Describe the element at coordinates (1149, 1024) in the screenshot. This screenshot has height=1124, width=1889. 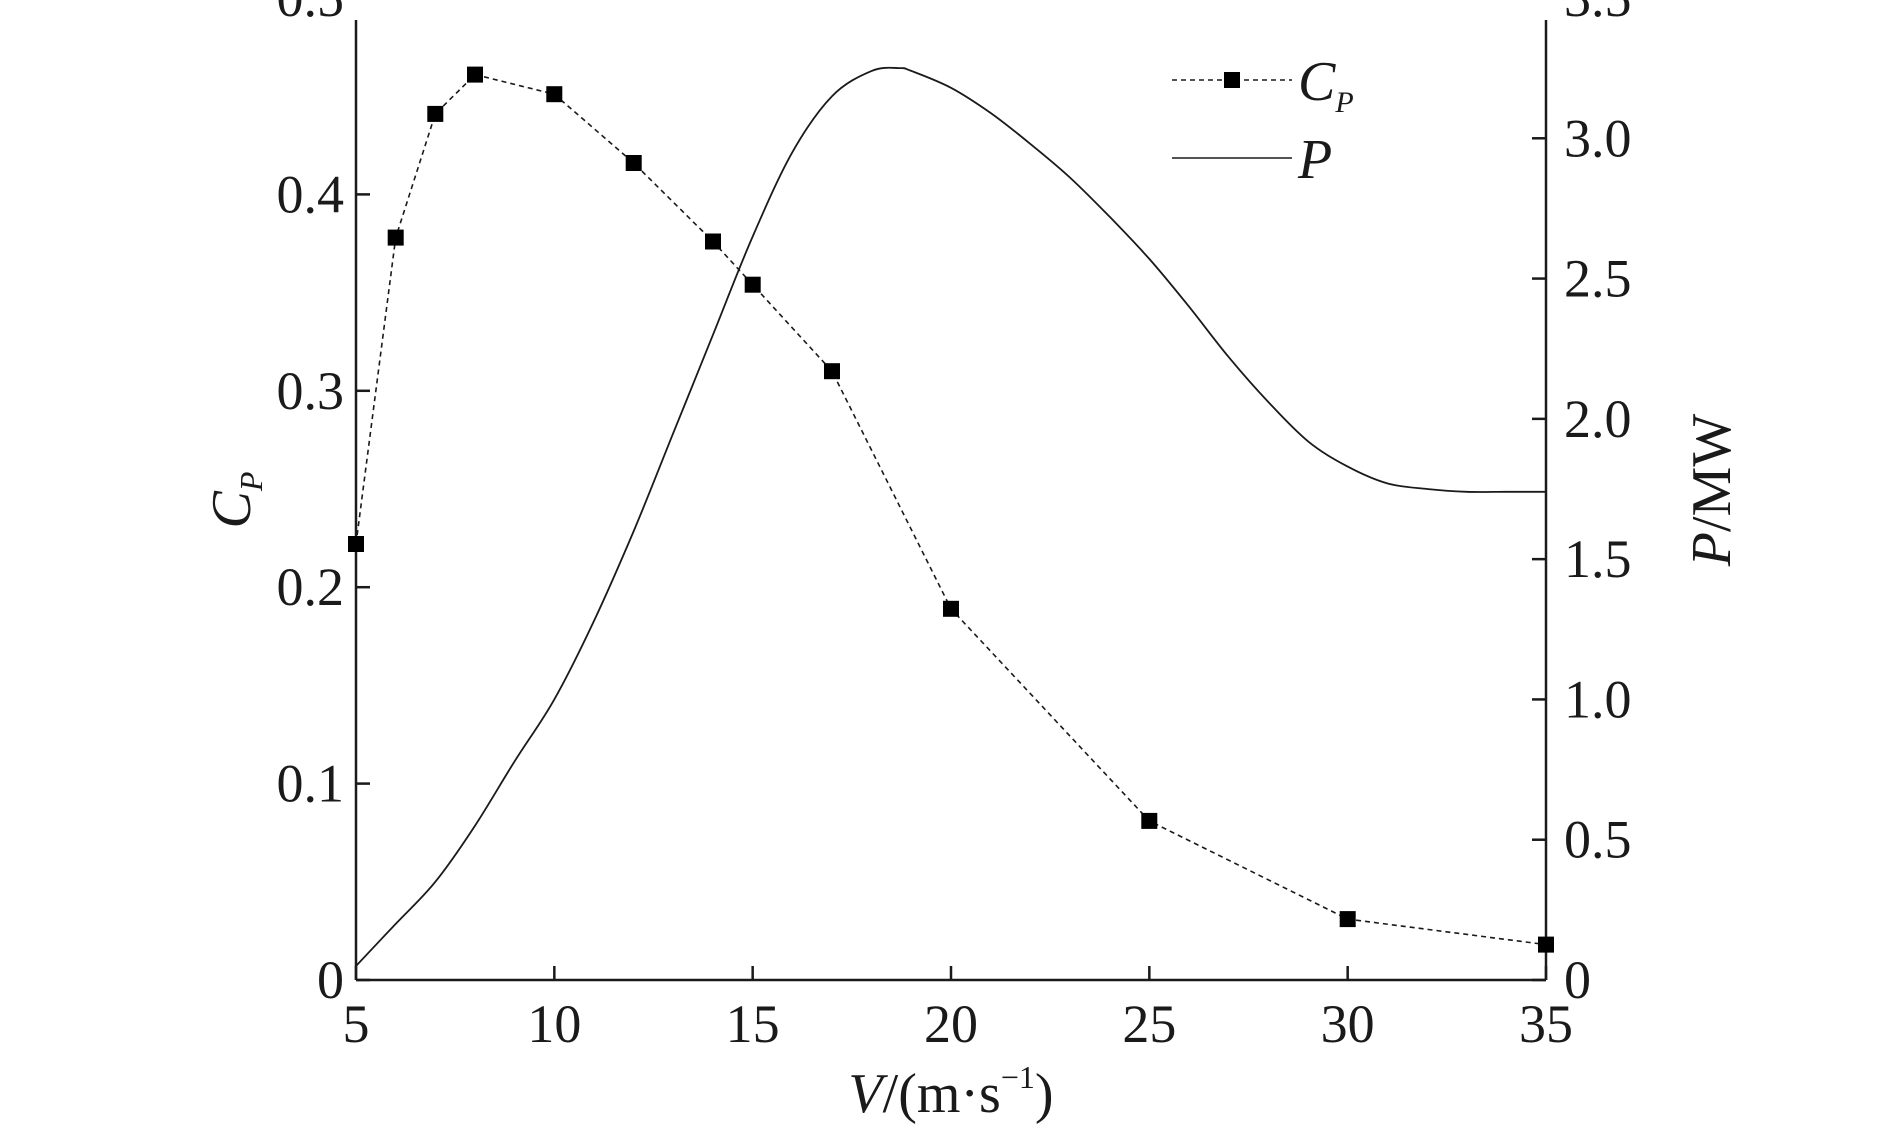
I see `x-tick-label: 25` at that location.